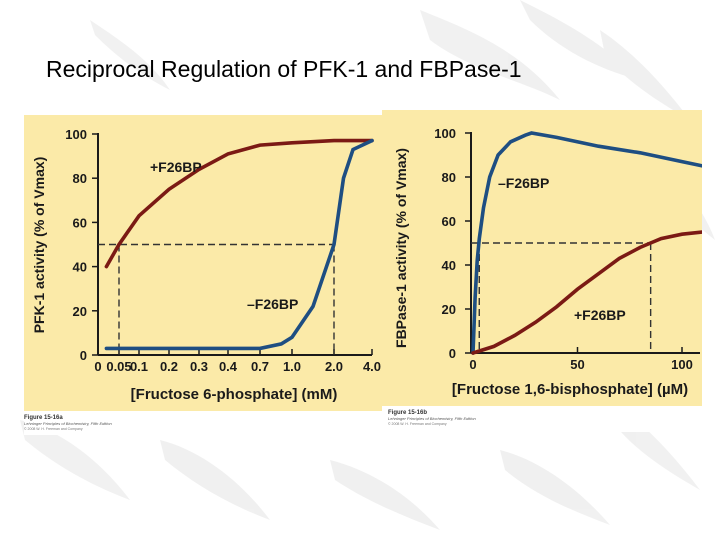 The image size is (720, 540). Describe the element at coordinates (682, 364) in the screenshot. I see `x-tick-label: 100` at that location.